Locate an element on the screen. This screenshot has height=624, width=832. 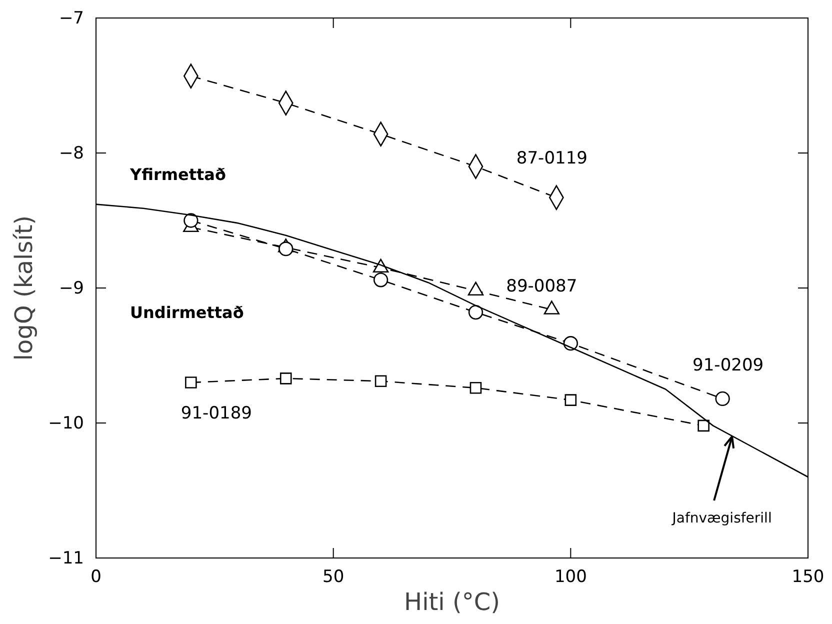
series-label: 91-0189 is located at coordinates (216, 414).